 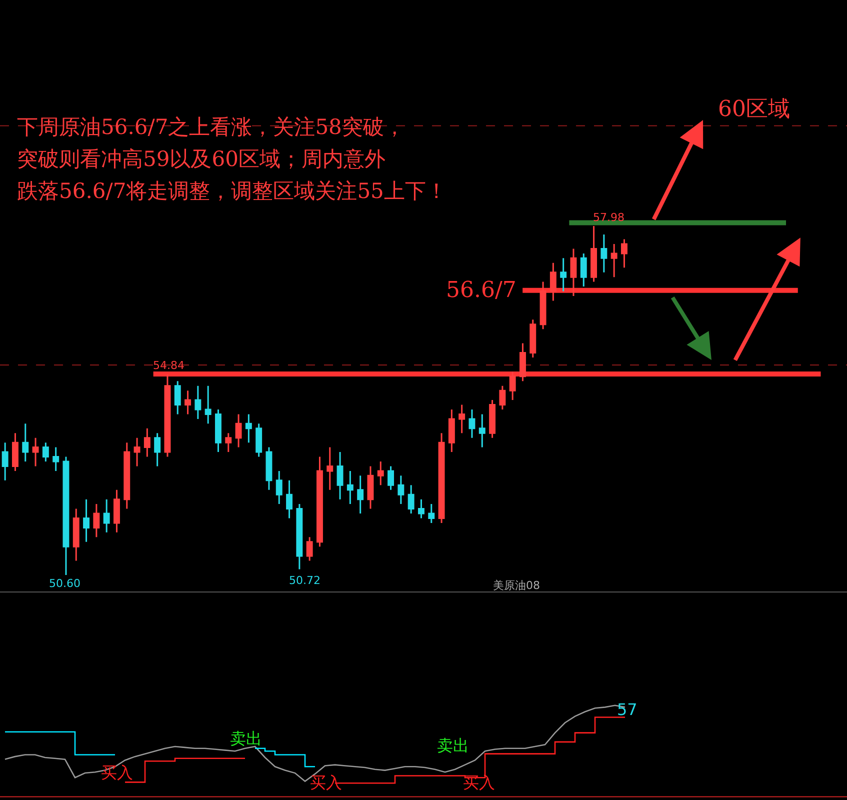 I want to click on annotation: 50.60, so click(x=64, y=583).